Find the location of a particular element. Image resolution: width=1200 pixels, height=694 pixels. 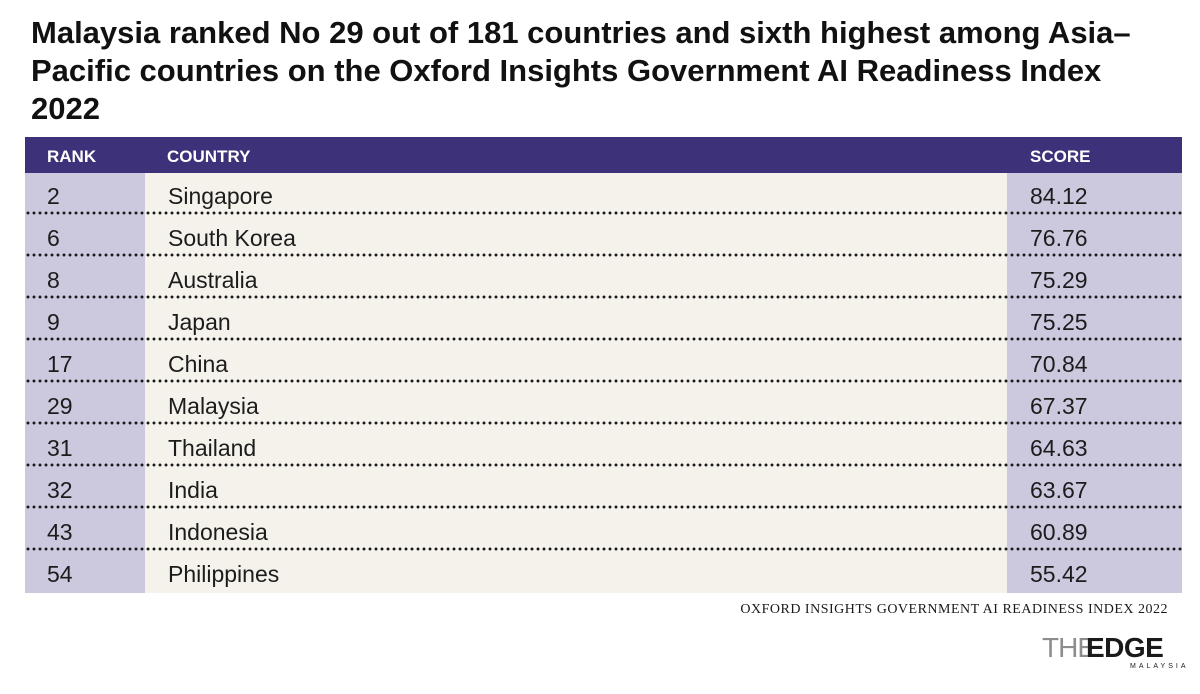

country-cell: Malaysia is located at coordinates (213, 406).